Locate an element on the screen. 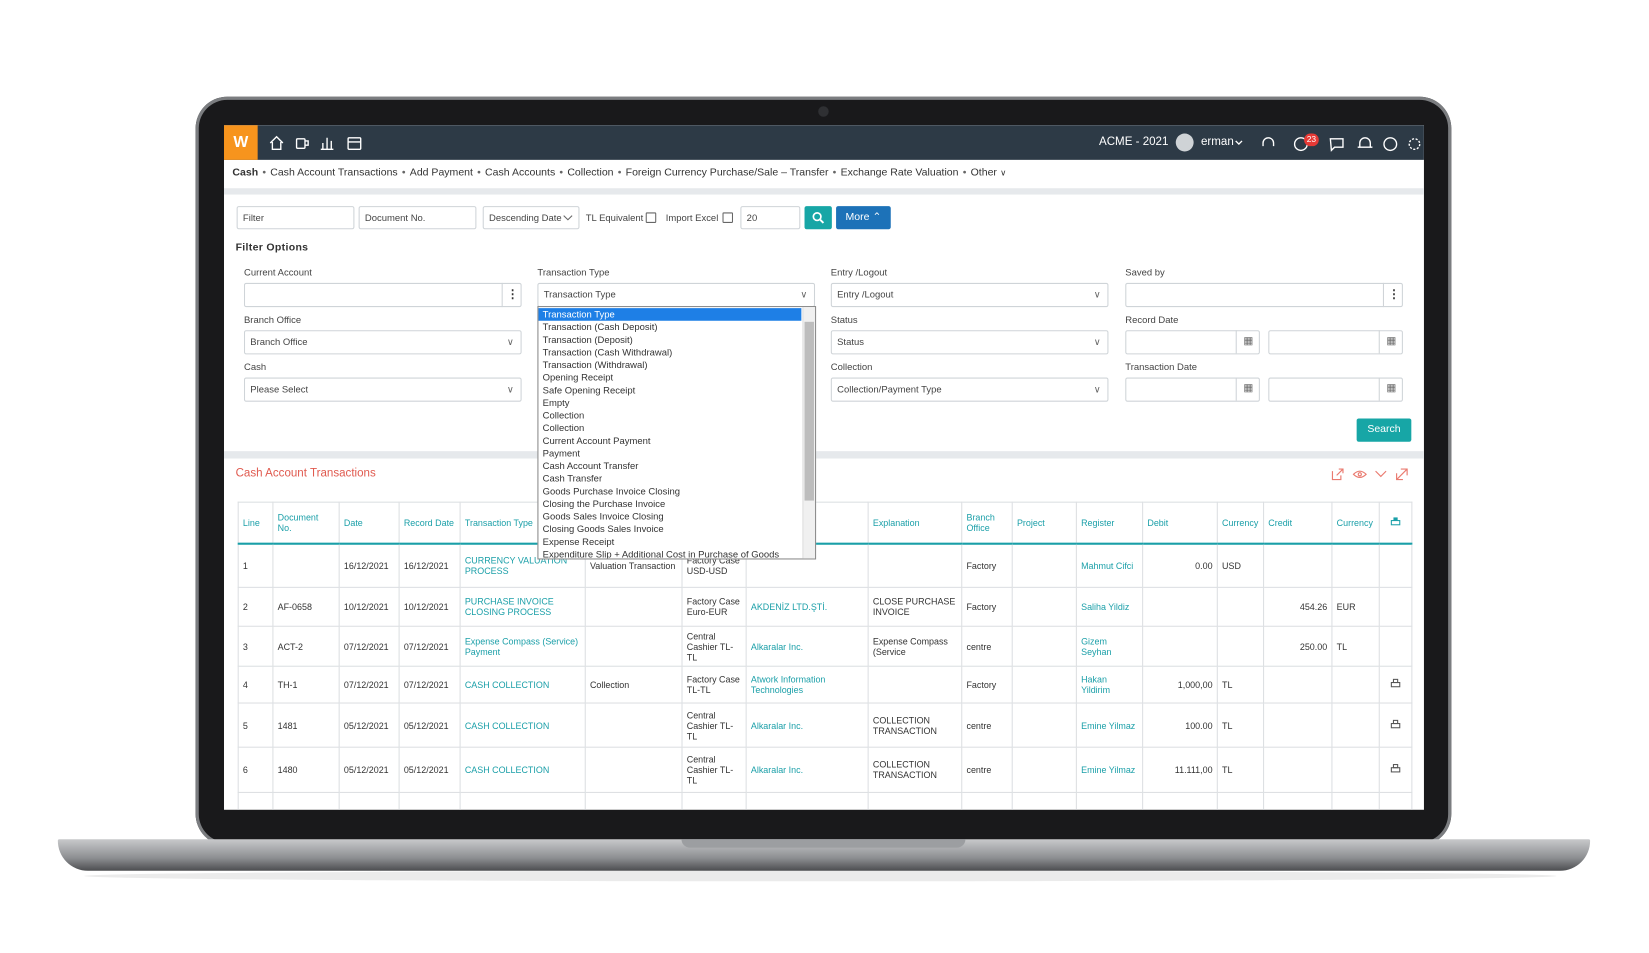 The image size is (1649, 953). bell-icon is located at coordinates (1365, 142).